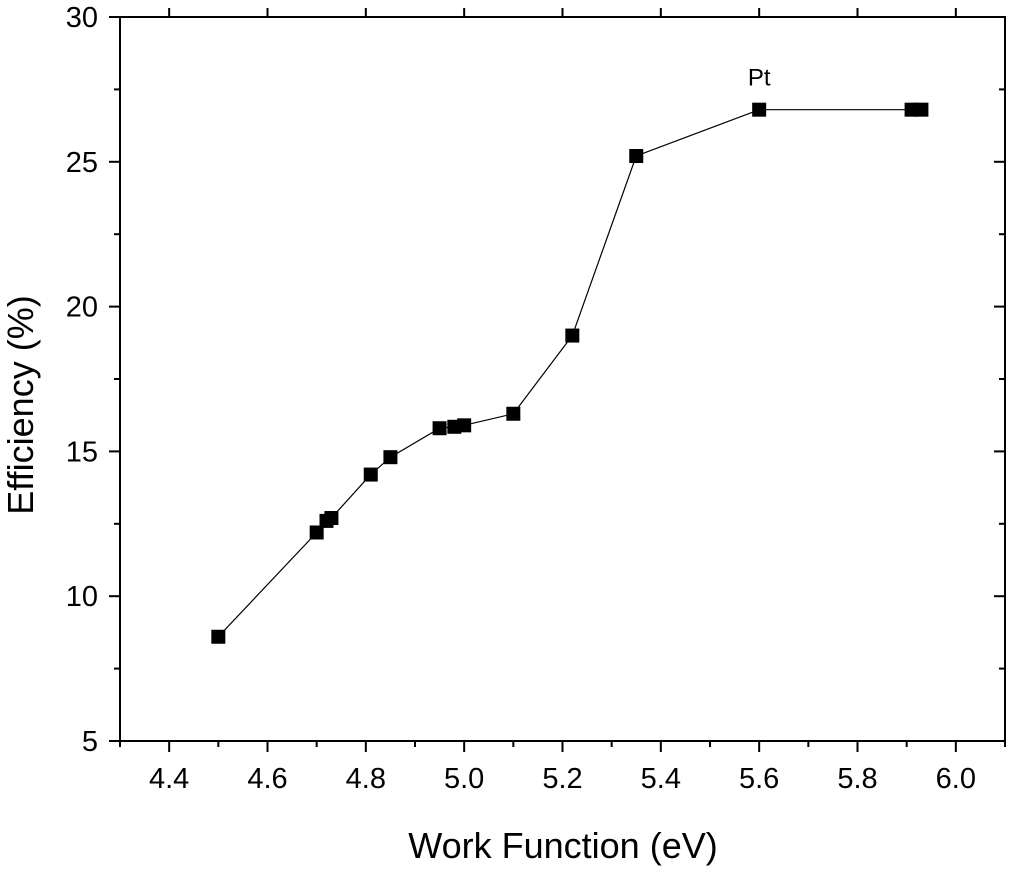  What do you see at coordinates (82, 18) in the screenshot?
I see `y-tick-label: 30` at bounding box center [82, 18].